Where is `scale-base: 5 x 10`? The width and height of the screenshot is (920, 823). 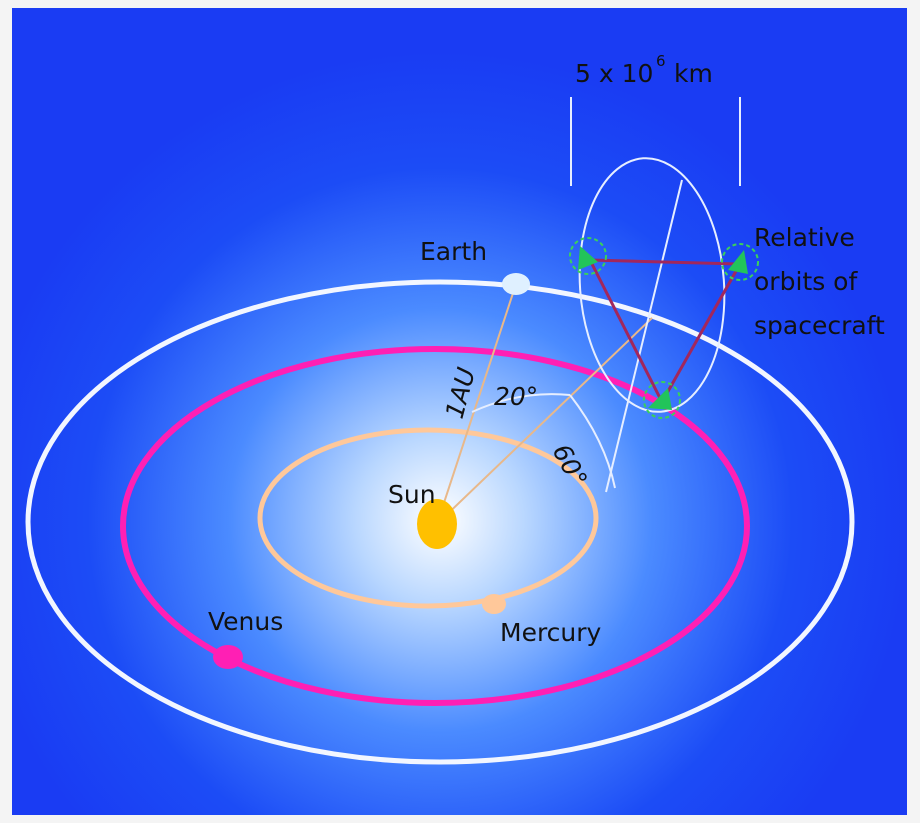
scale-base: 5 x 10 is located at coordinates (614, 73).